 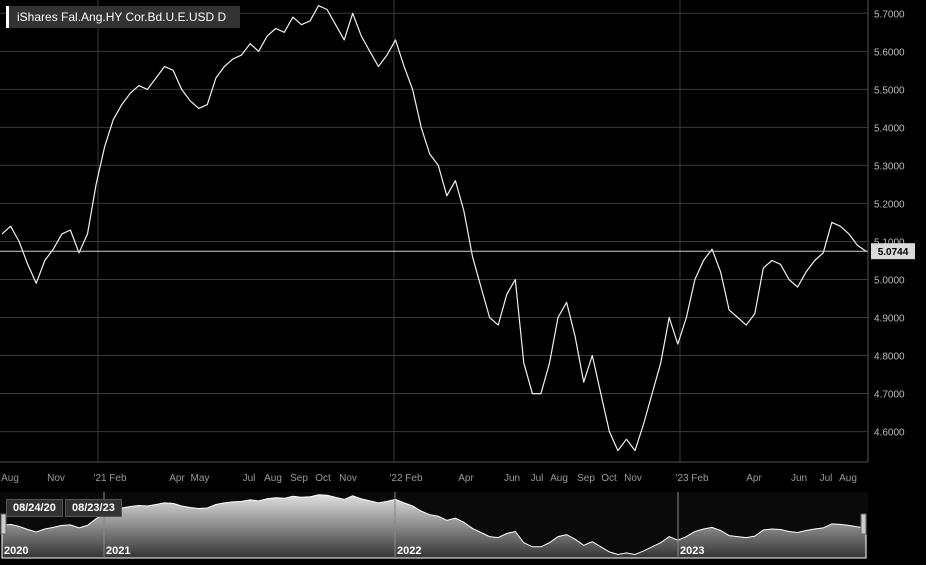 What do you see at coordinates (93, 508) in the screenshot?
I see `navigator-end-label: 08/23/23` at bounding box center [93, 508].